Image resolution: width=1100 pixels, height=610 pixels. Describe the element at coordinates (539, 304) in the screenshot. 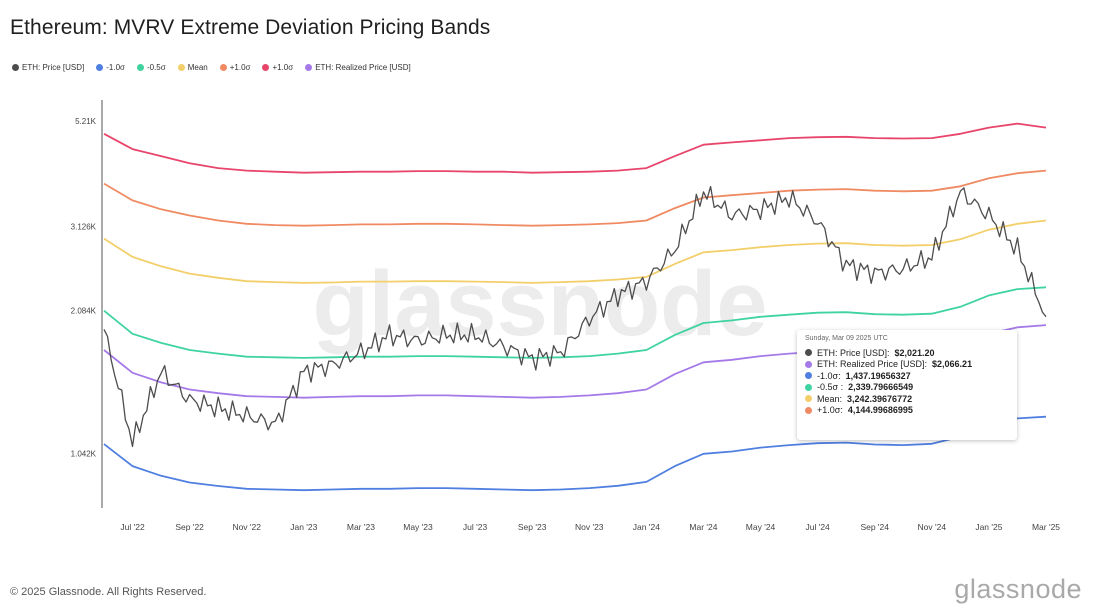

I see `watermark-text: glassnode` at that location.